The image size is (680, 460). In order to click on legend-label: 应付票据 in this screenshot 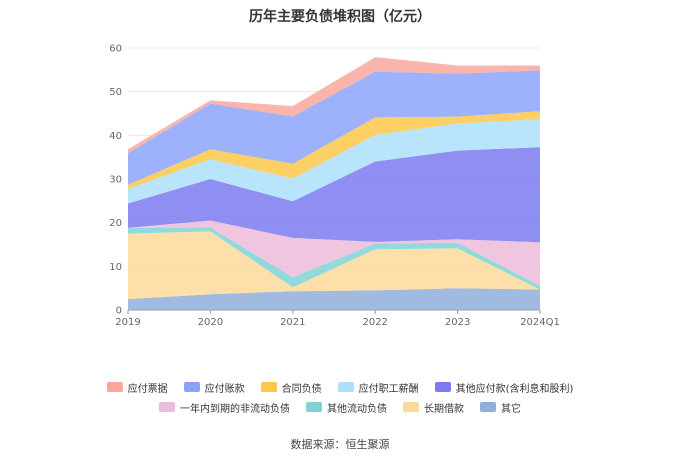, I will do `click(147, 389)`.